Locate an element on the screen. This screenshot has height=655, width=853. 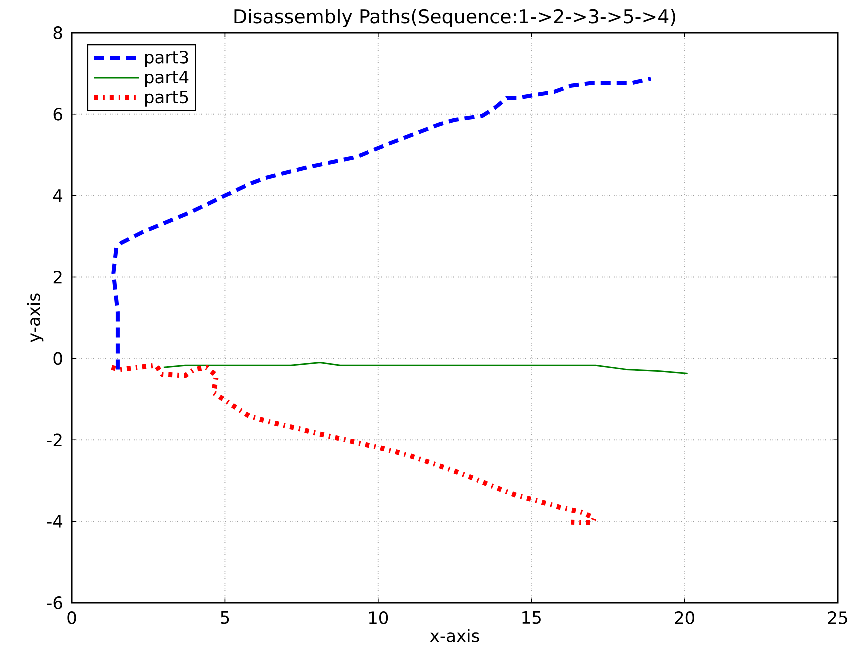
legend-label: part3 is located at coordinates (166, 59).